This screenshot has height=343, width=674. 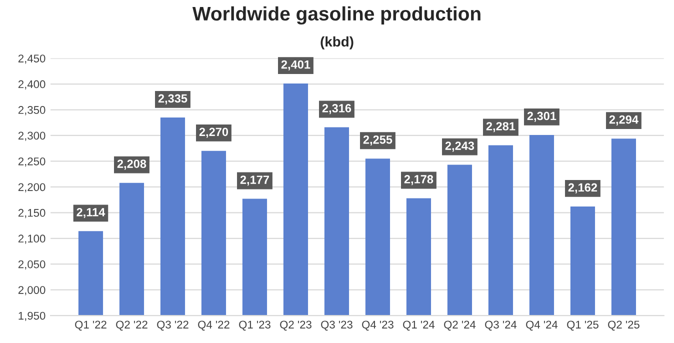 What do you see at coordinates (32, 213) in the screenshot?
I see `y-tick-label: 2,150` at bounding box center [32, 213].